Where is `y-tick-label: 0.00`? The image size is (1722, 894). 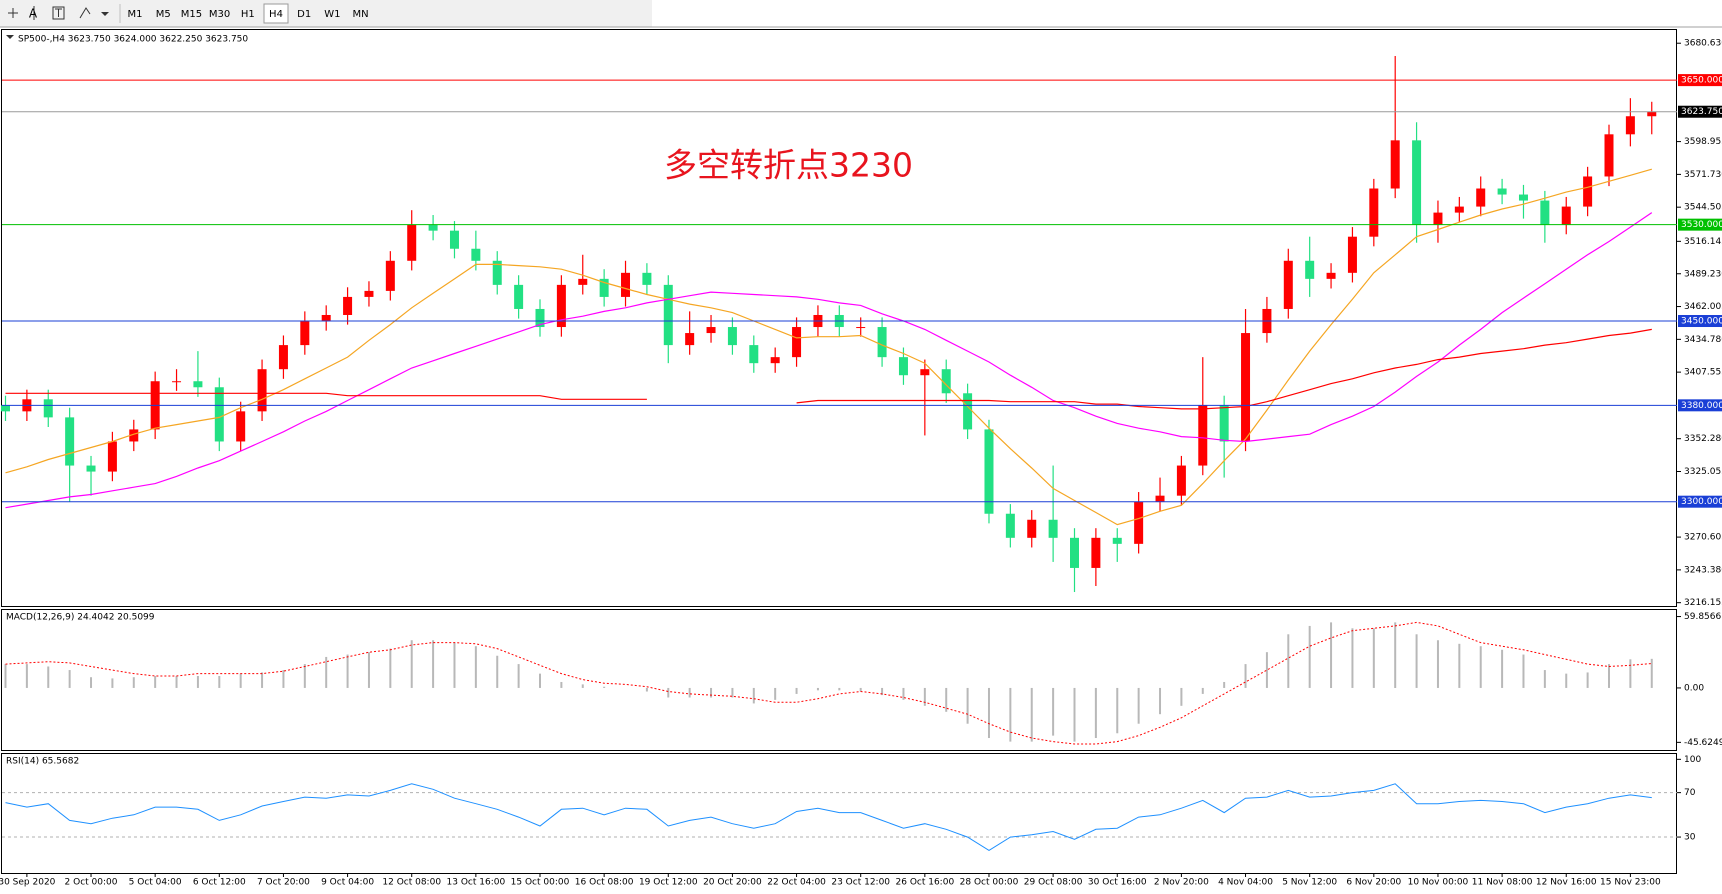 y-tick-label: 0.00 is located at coordinates (1694, 688).